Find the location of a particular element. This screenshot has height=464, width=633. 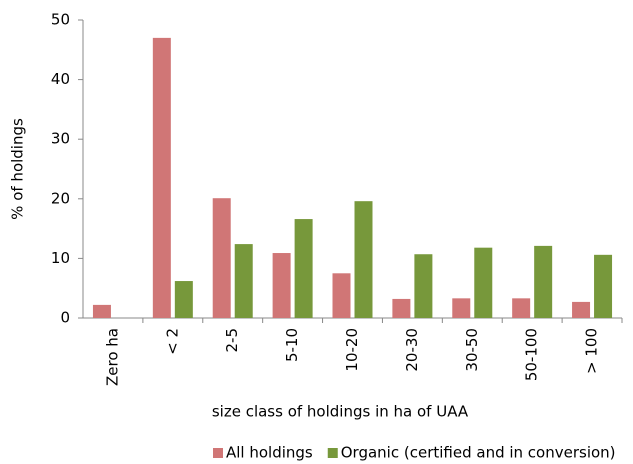

y-tick-label: 10 is located at coordinates (60, 258).